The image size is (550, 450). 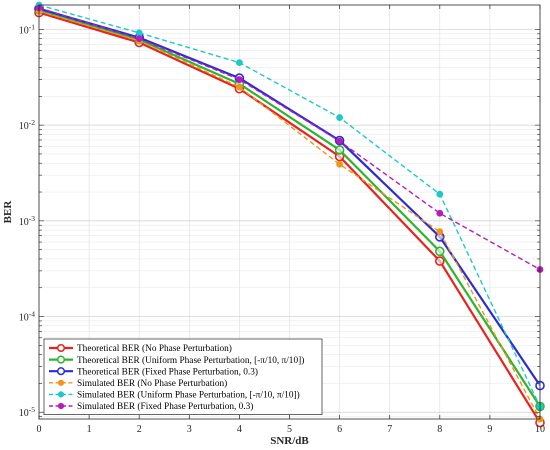 What do you see at coordinates (389, 429) in the screenshot?
I see `x-tick-label: 7` at bounding box center [389, 429].